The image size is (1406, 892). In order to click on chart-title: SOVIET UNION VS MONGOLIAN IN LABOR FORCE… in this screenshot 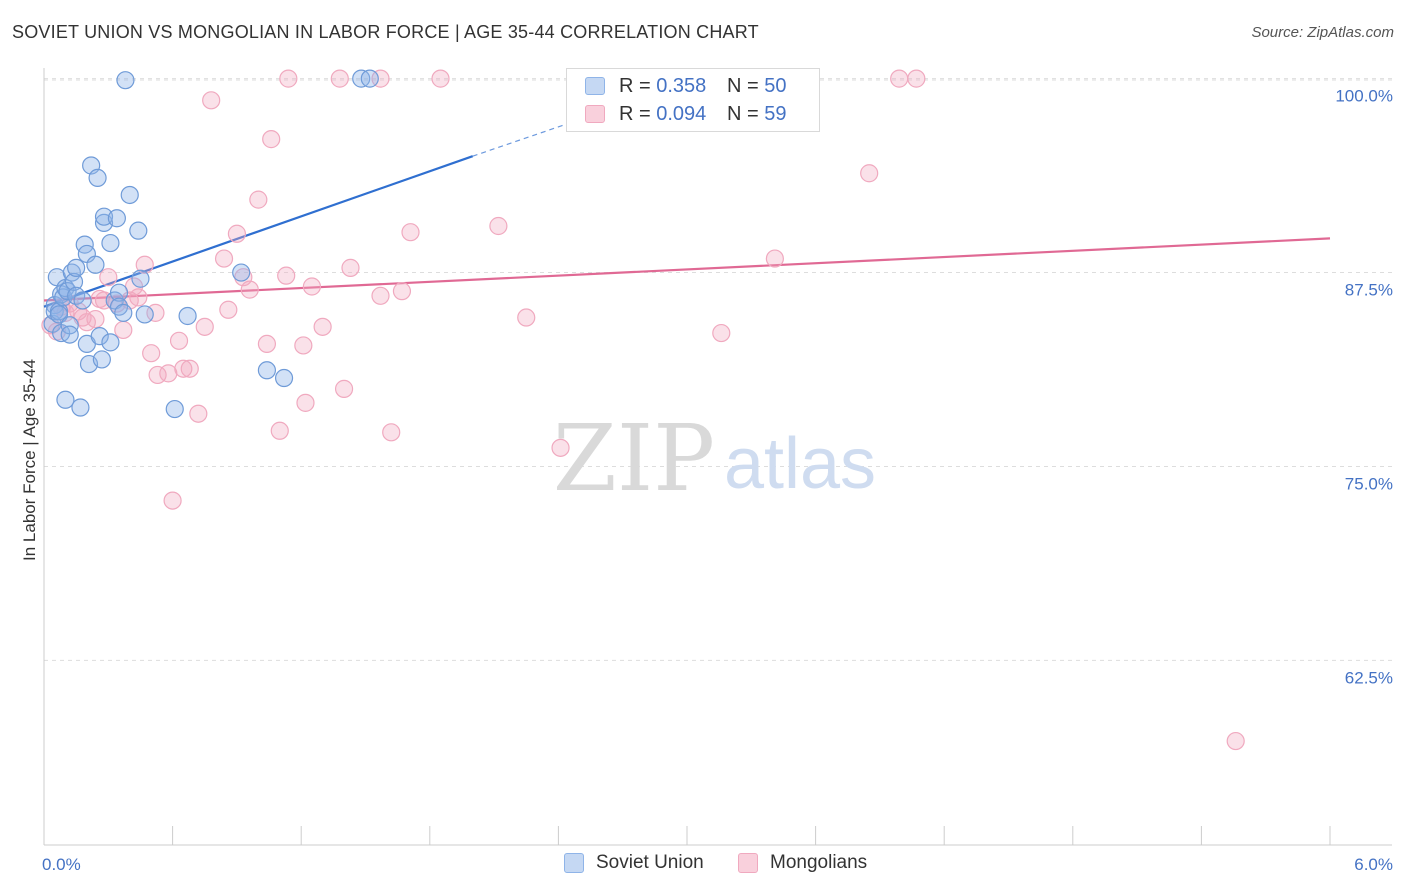, I will do `click(385, 32)`.